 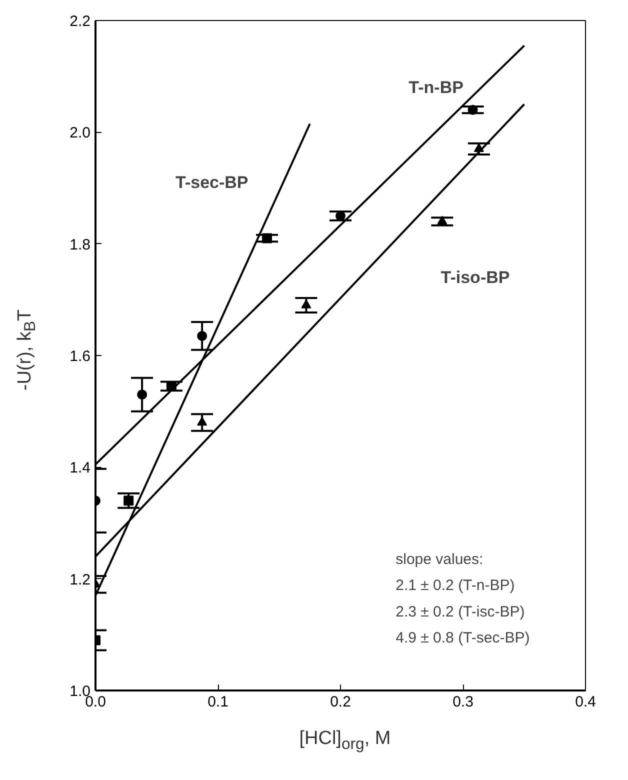 I want to click on annotation: 2.3 ± 0.2 (T-isc-BP), so click(x=460, y=611).